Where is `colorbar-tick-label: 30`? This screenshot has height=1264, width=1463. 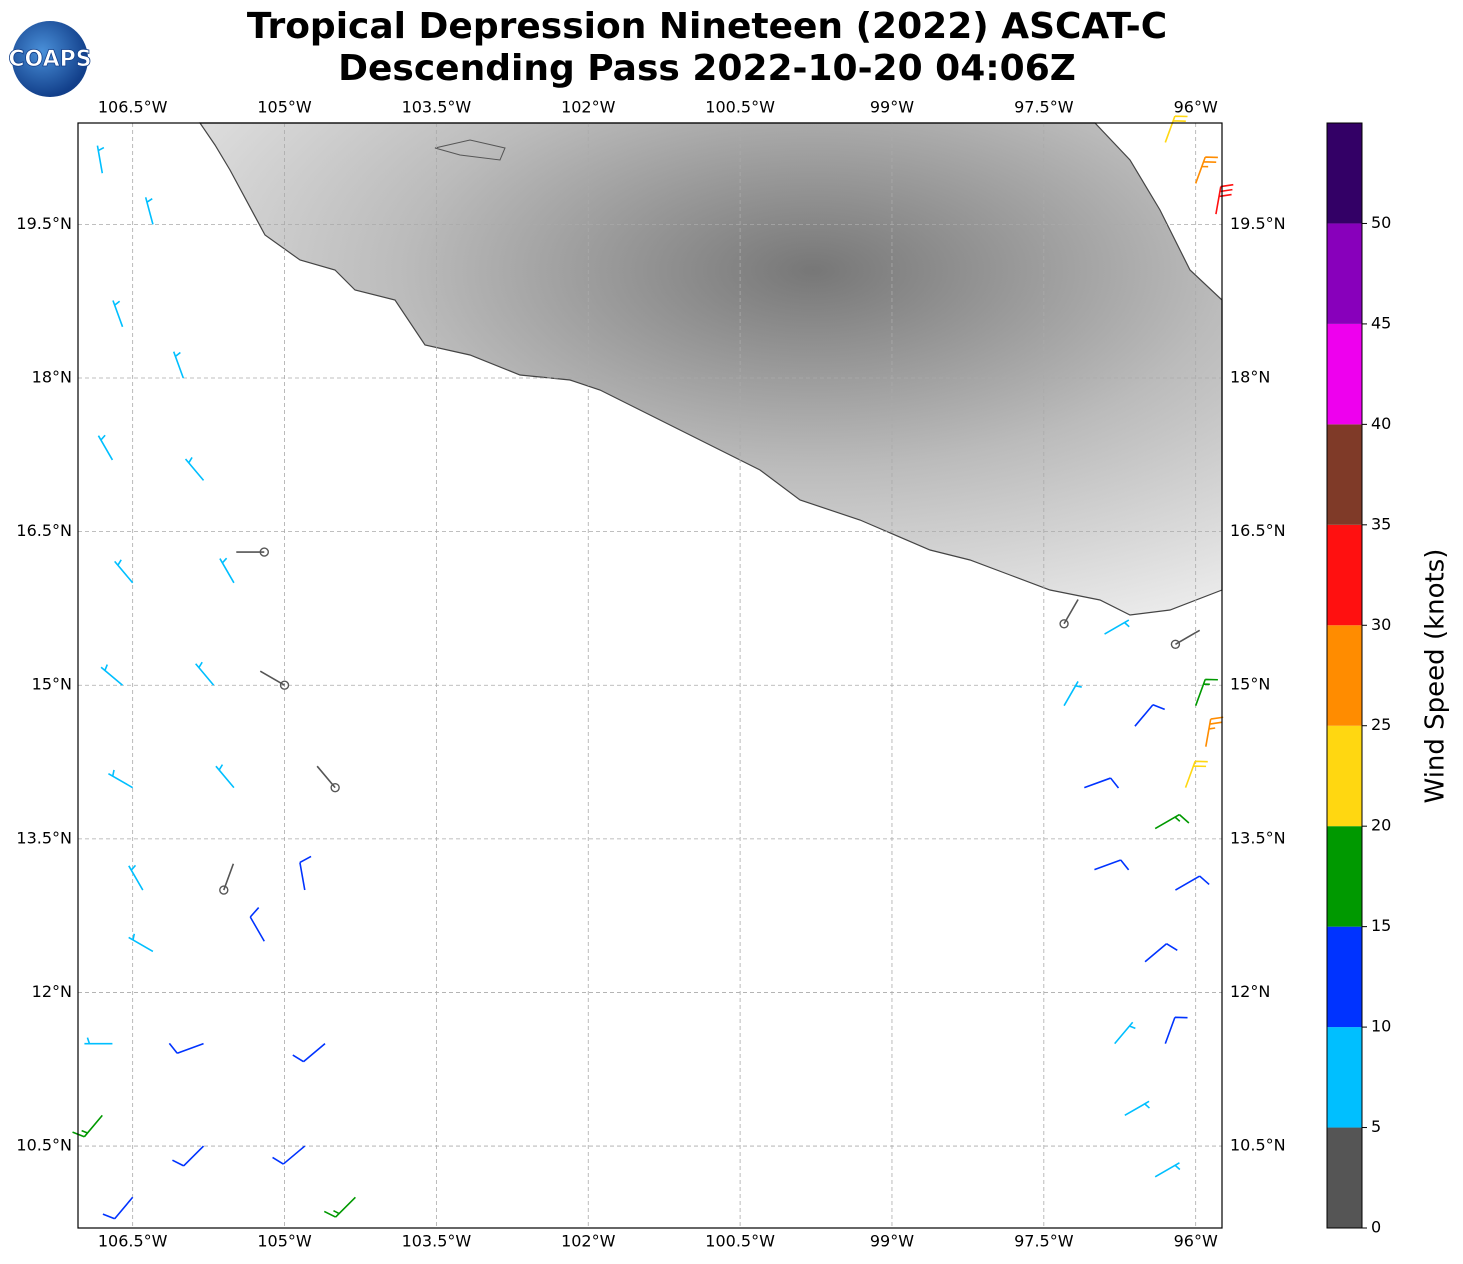 colorbar-tick-label: 30 is located at coordinates (1381, 624).